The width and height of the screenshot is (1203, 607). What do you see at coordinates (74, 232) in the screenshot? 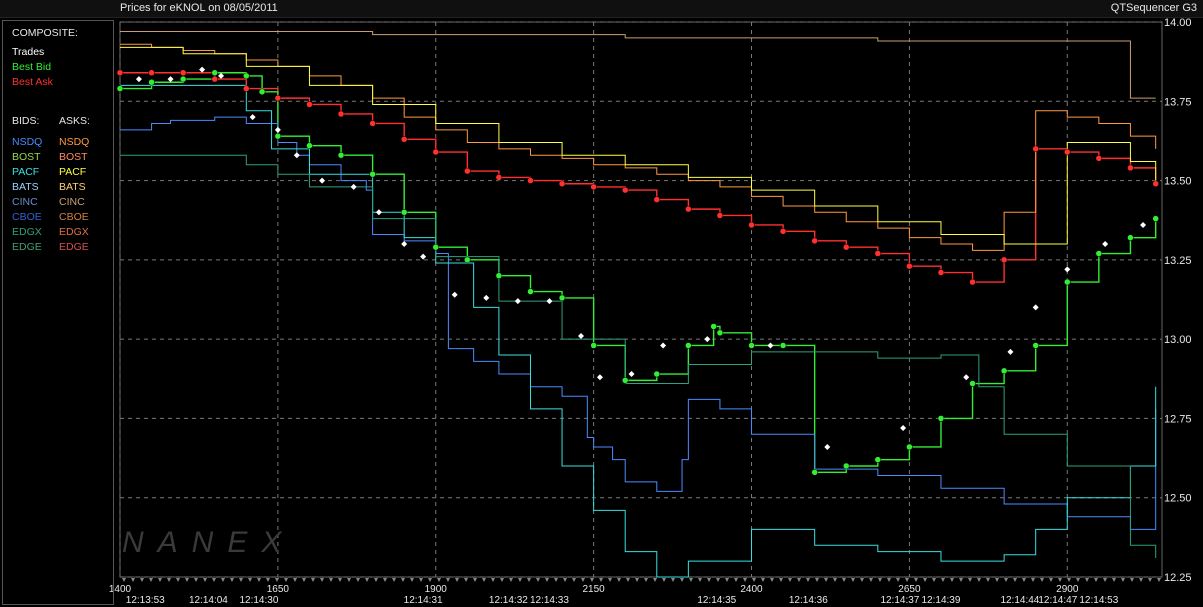
I see `legend-ask-edgx: EDGX` at bounding box center [74, 232].